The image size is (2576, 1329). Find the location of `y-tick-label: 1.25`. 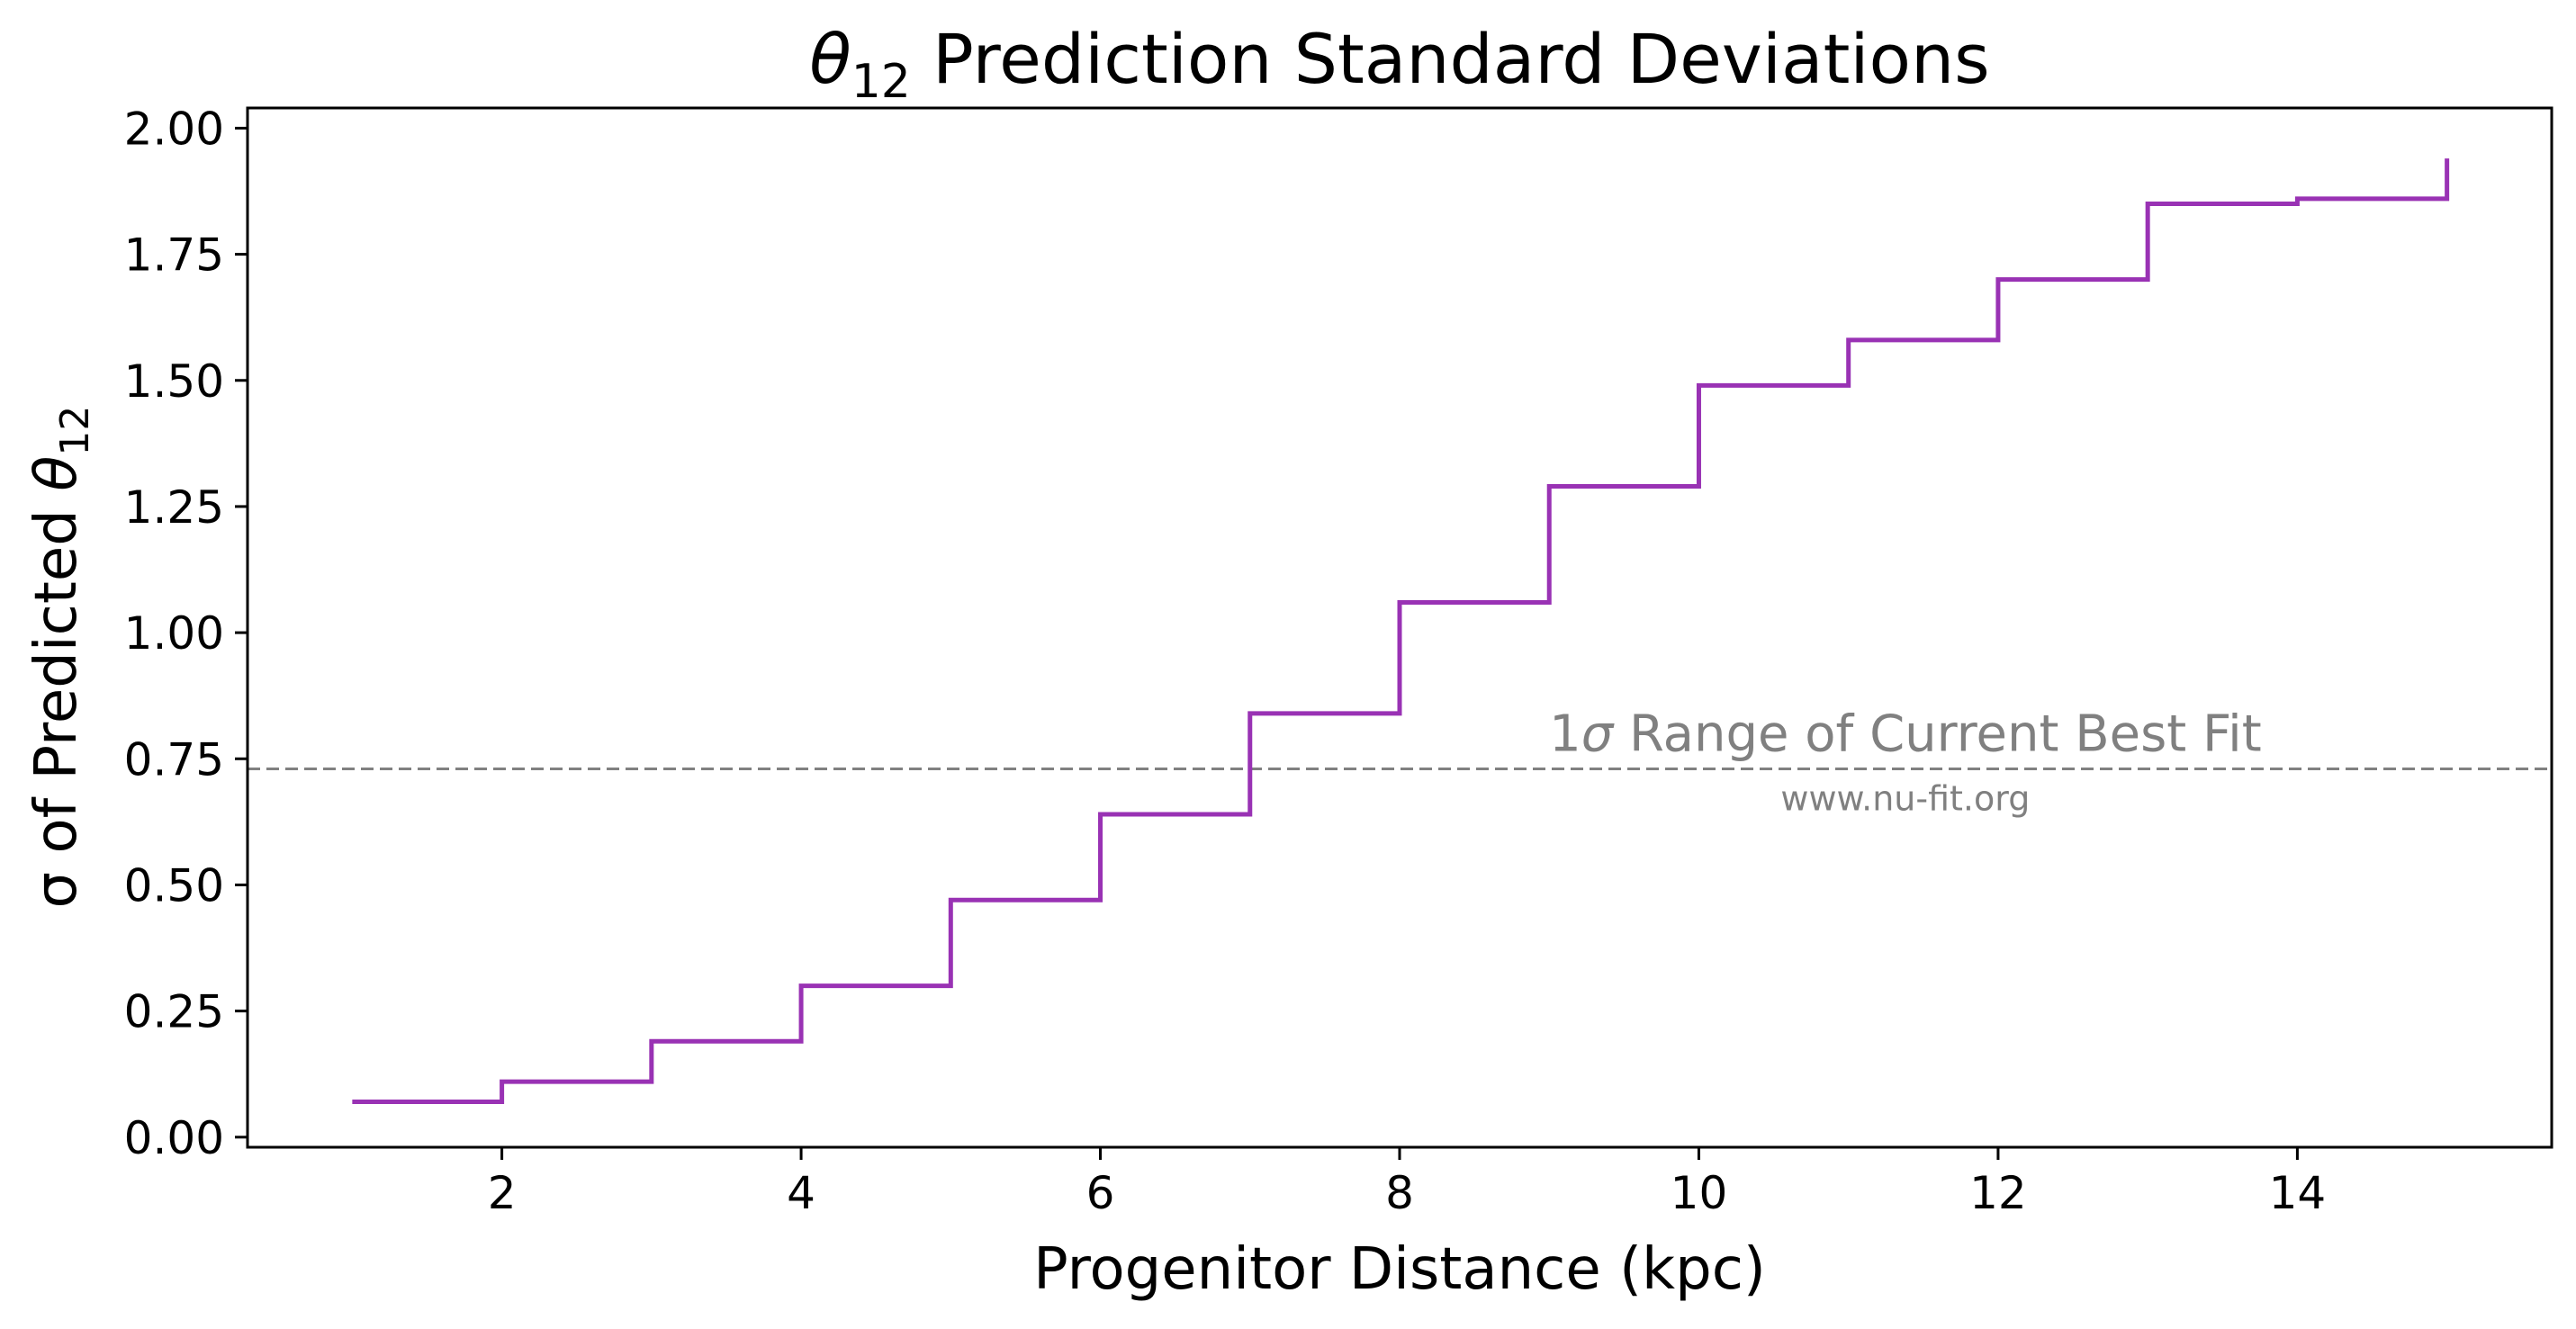

y-tick-label: 1.25 is located at coordinates (174, 507).